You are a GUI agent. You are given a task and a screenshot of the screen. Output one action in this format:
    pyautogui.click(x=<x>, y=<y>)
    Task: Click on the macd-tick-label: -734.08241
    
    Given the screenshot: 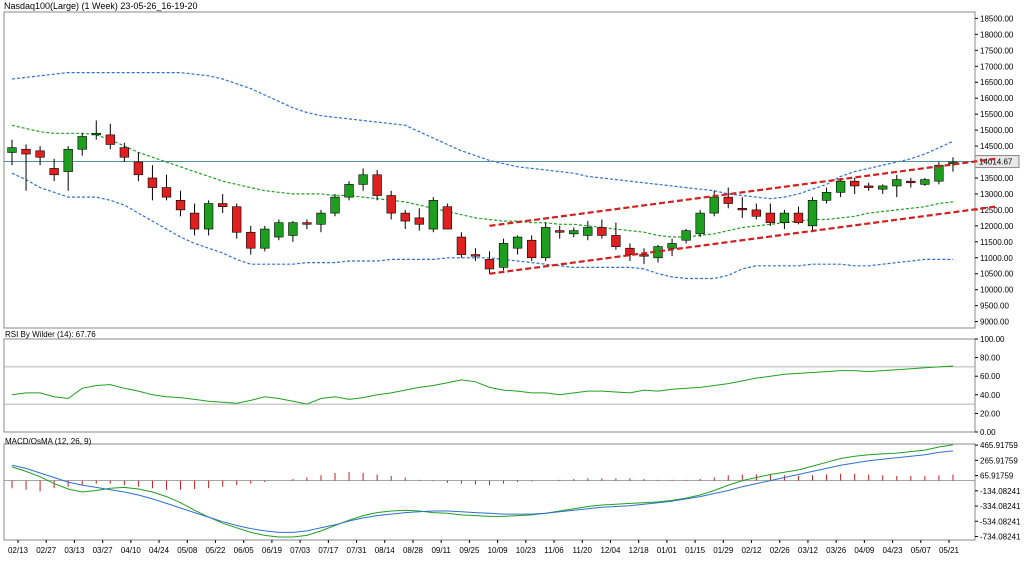 What is the action you would take?
    pyautogui.click(x=1000, y=537)
    